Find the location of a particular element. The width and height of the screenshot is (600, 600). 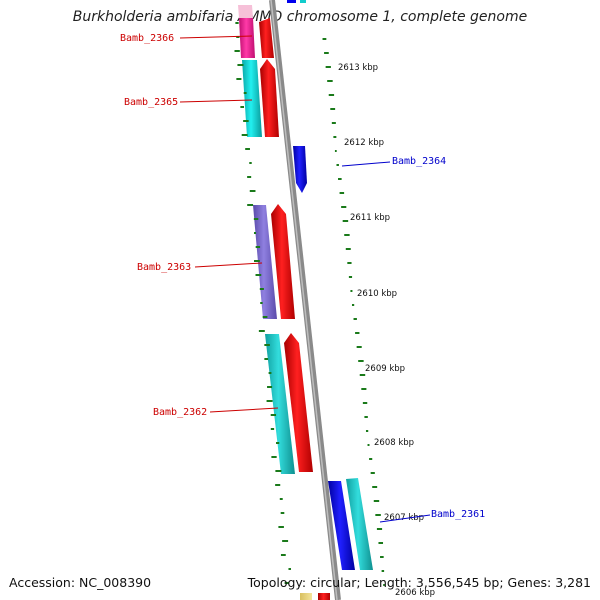

gene-bamb-2363-cds-arrow is located at coordinates (283, 261).